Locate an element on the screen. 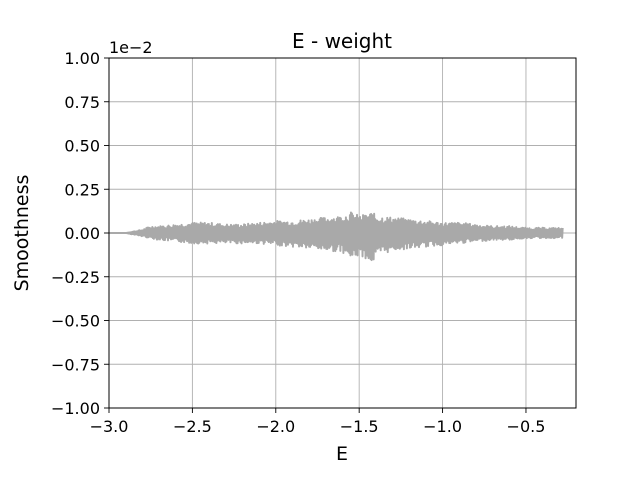  y-tick-label: 1.00 is located at coordinates (82, 58).